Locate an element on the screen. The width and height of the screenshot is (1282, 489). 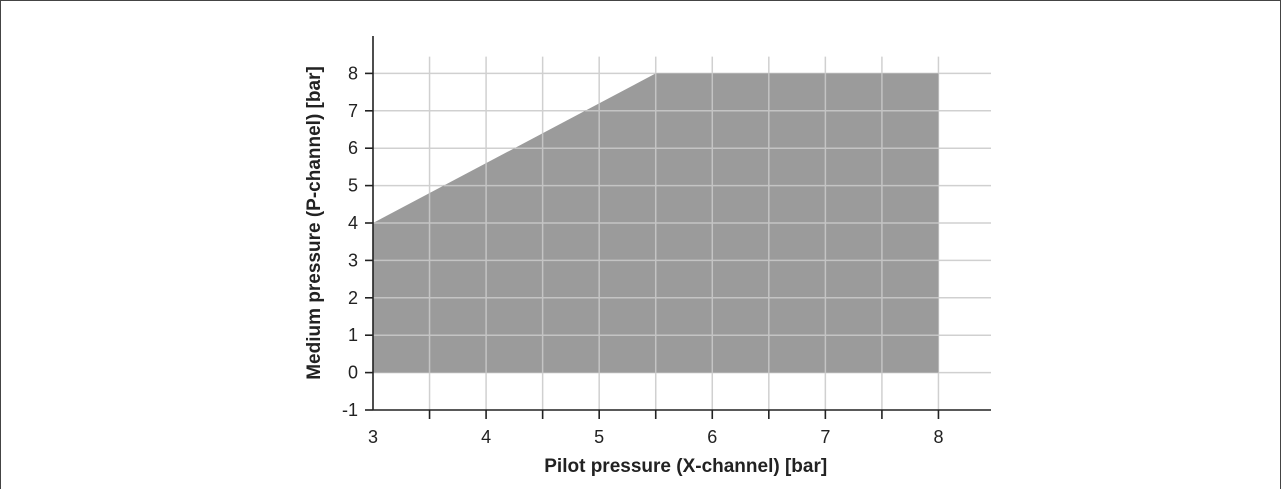
y-tick-label: 5 is located at coordinates (353, 186).